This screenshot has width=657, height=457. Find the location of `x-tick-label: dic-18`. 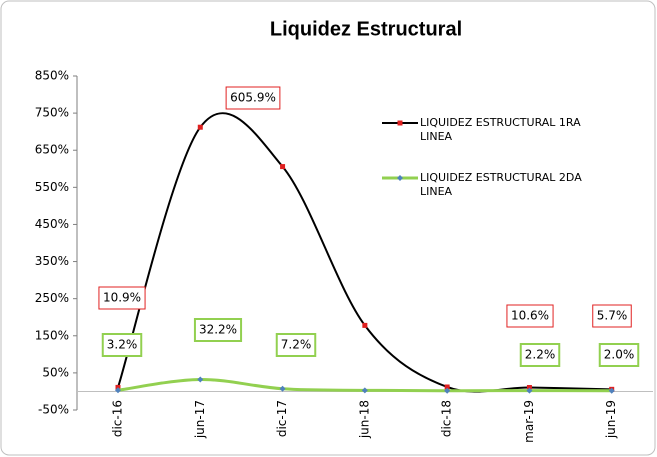

x-tick-label: dic-18 is located at coordinates (447, 418).